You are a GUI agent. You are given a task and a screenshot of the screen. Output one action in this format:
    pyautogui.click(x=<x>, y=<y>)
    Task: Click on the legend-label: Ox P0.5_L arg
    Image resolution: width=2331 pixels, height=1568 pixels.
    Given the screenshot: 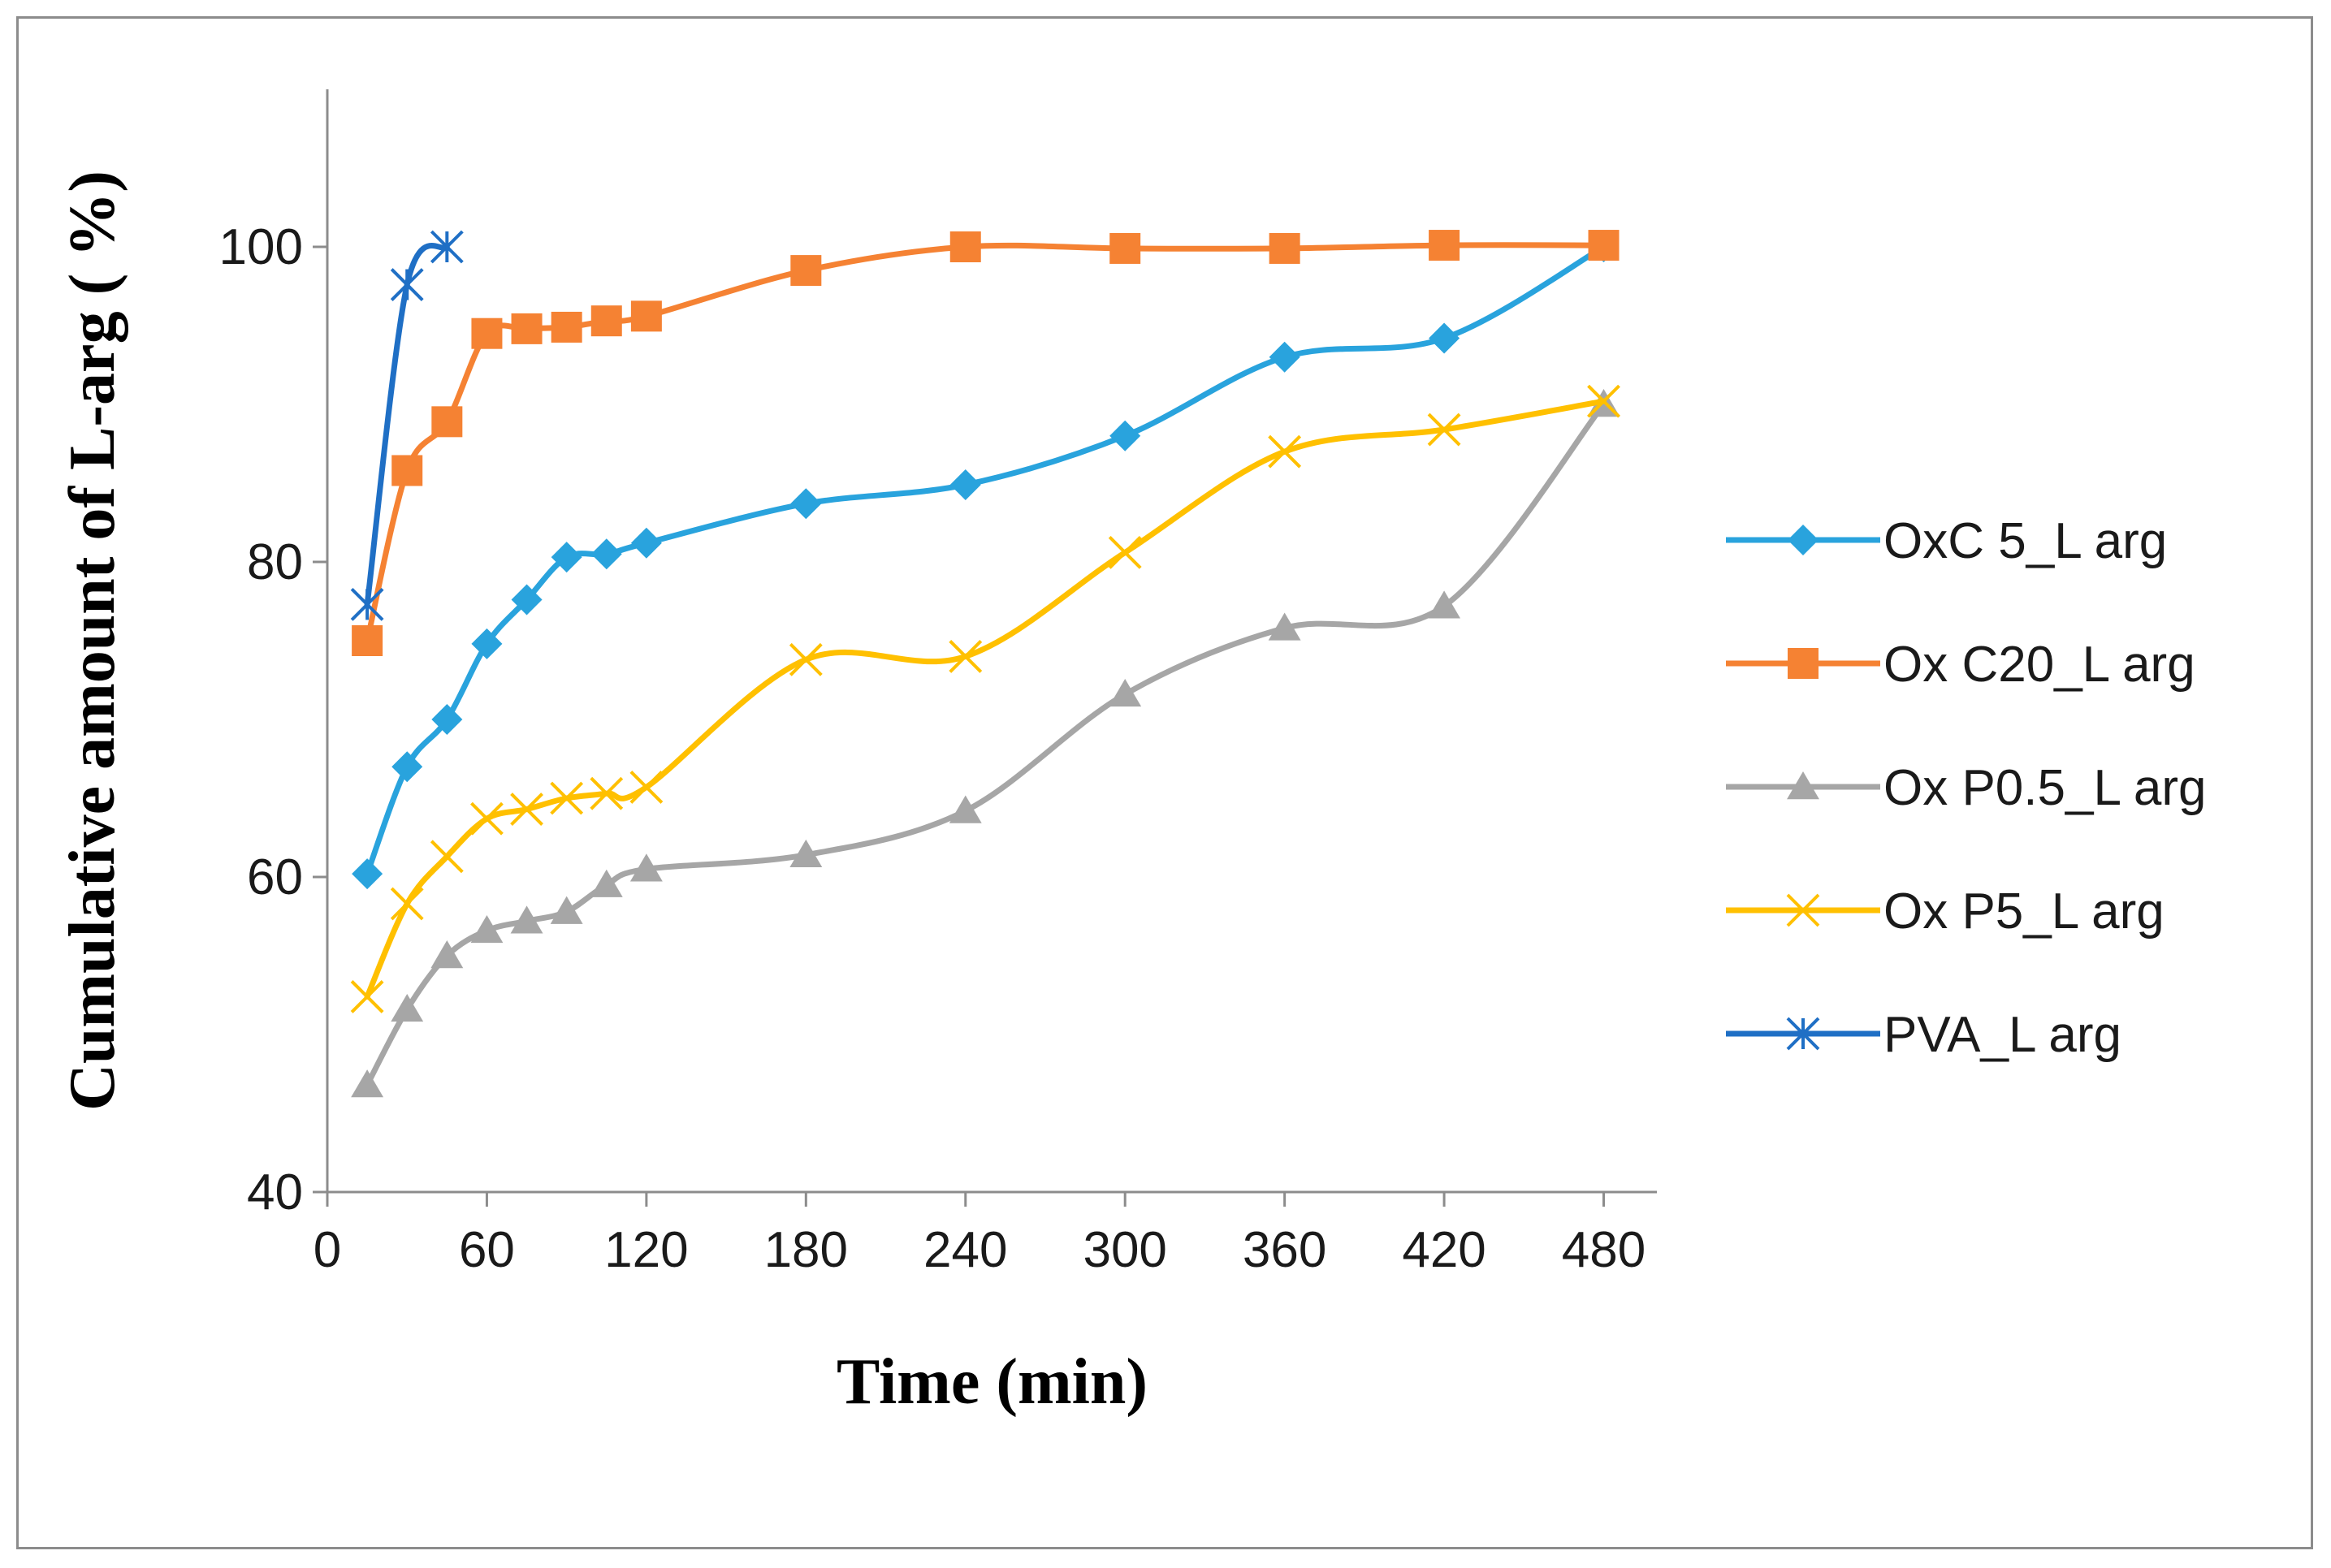 What is the action you would take?
    pyautogui.click(x=2045, y=788)
    